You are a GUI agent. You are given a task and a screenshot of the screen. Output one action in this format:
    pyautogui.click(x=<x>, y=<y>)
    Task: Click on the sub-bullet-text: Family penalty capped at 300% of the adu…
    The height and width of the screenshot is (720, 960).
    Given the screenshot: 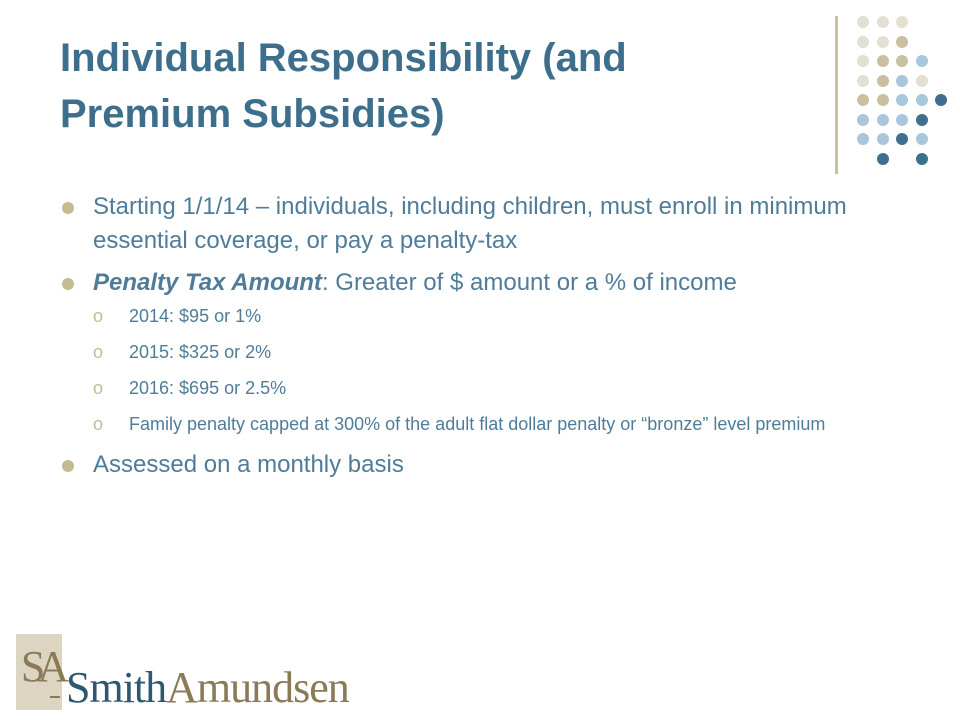 What is the action you would take?
    pyautogui.click(x=477, y=424)
    